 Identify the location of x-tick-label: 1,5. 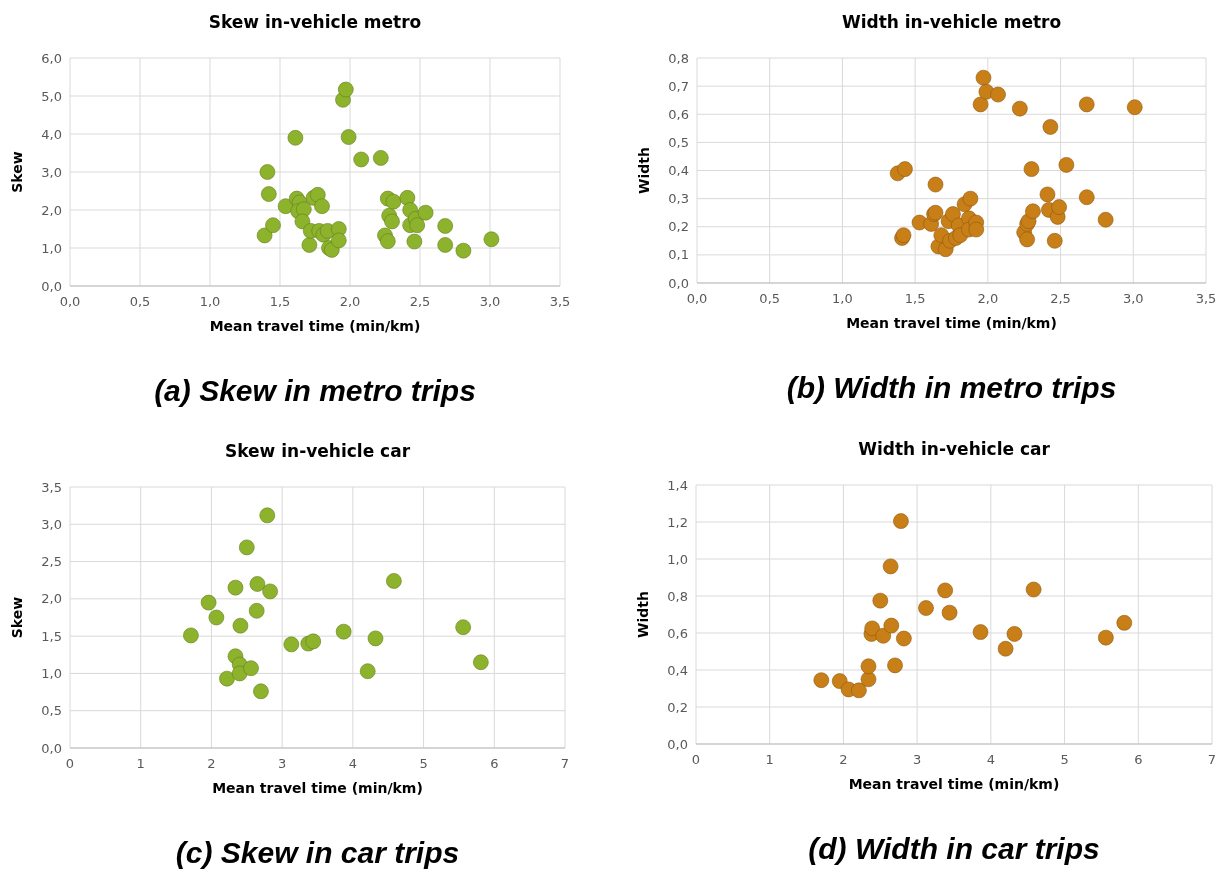
(280, 301).